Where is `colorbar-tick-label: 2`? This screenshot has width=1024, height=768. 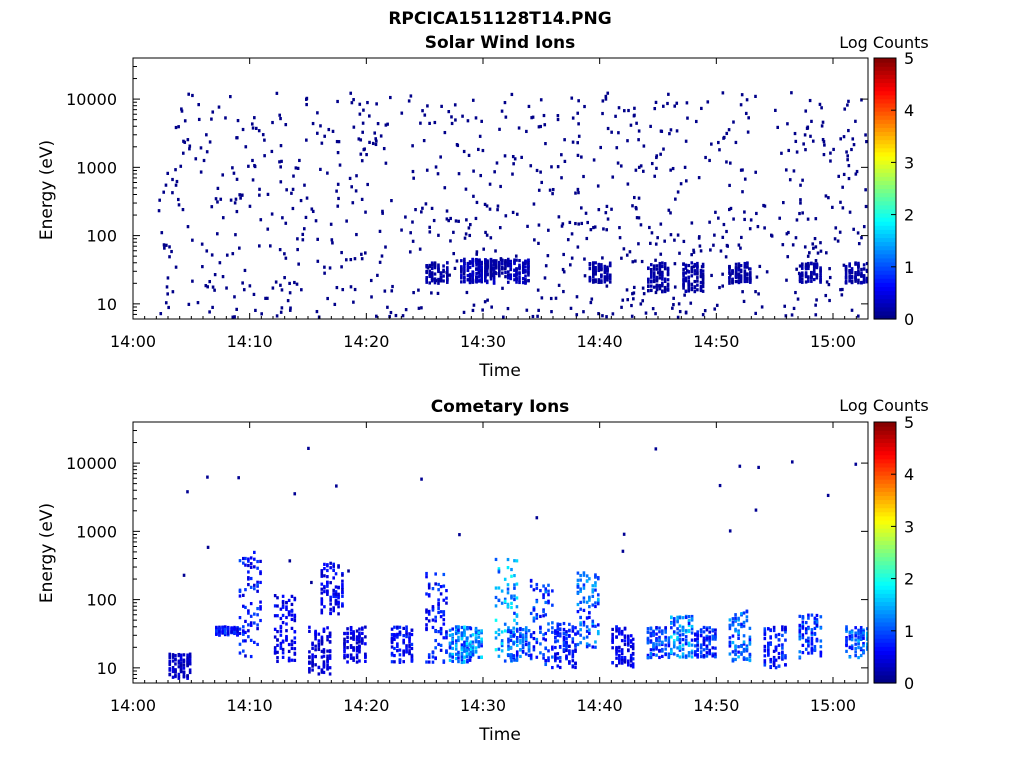 colorbar-tick-label: 2 is located at coordinates (909, 579).